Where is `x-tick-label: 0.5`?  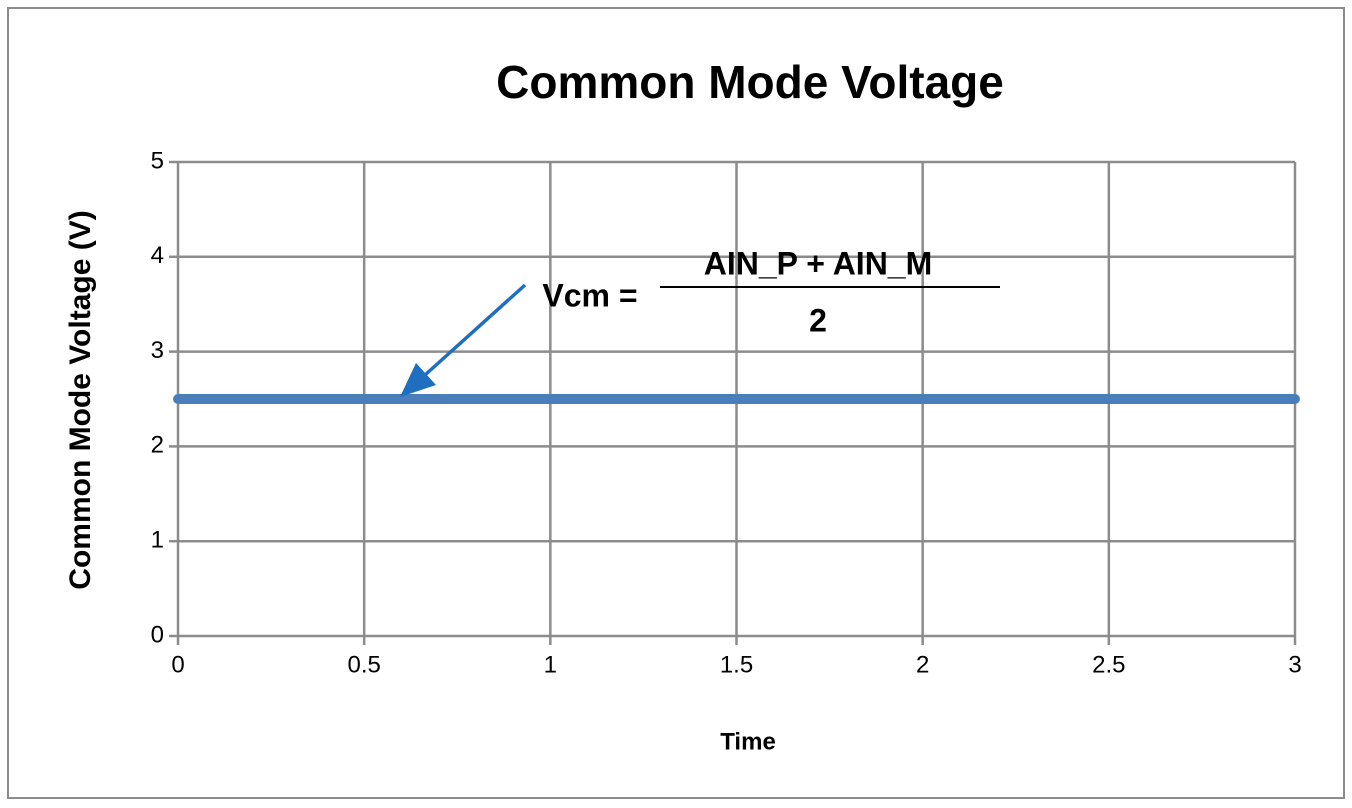 x-tick-label: 0.5 is located at coordinates (363, 664).